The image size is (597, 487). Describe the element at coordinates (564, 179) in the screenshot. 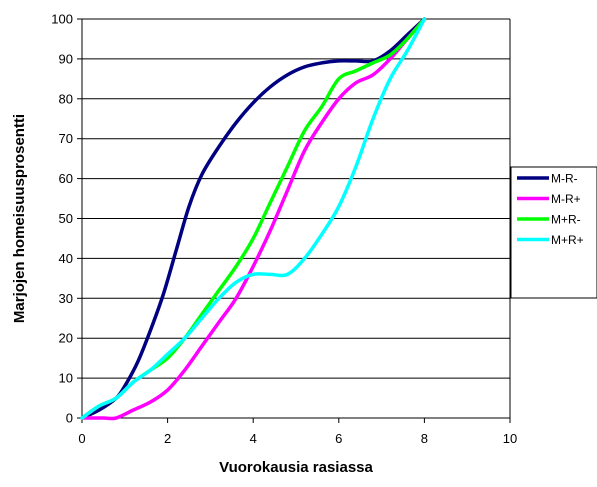

I see `legend-label-1: M-R-` at that location.